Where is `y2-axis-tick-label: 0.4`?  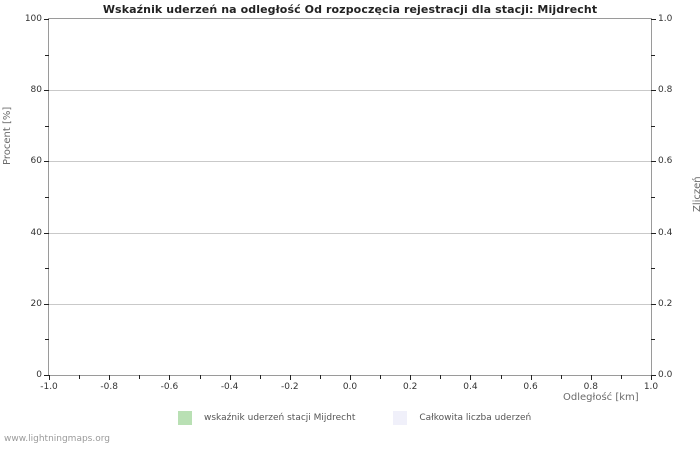 y2-axis-tick-label: 0.4 is located at coordinates (665, 232).